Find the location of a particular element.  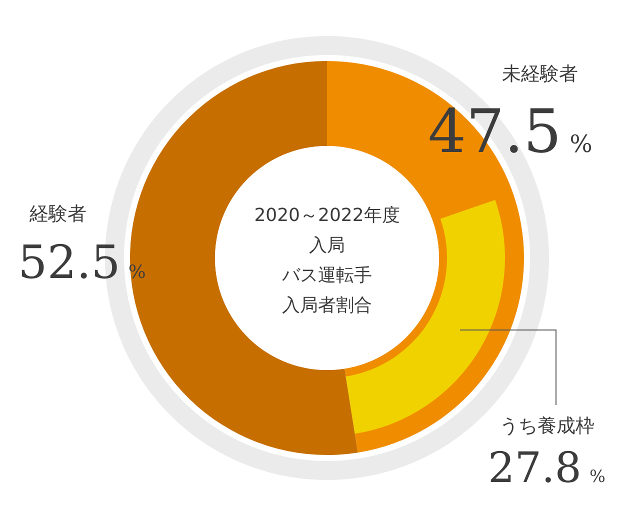

slice-label: 未経験者 is located at coordinates (540, 74).